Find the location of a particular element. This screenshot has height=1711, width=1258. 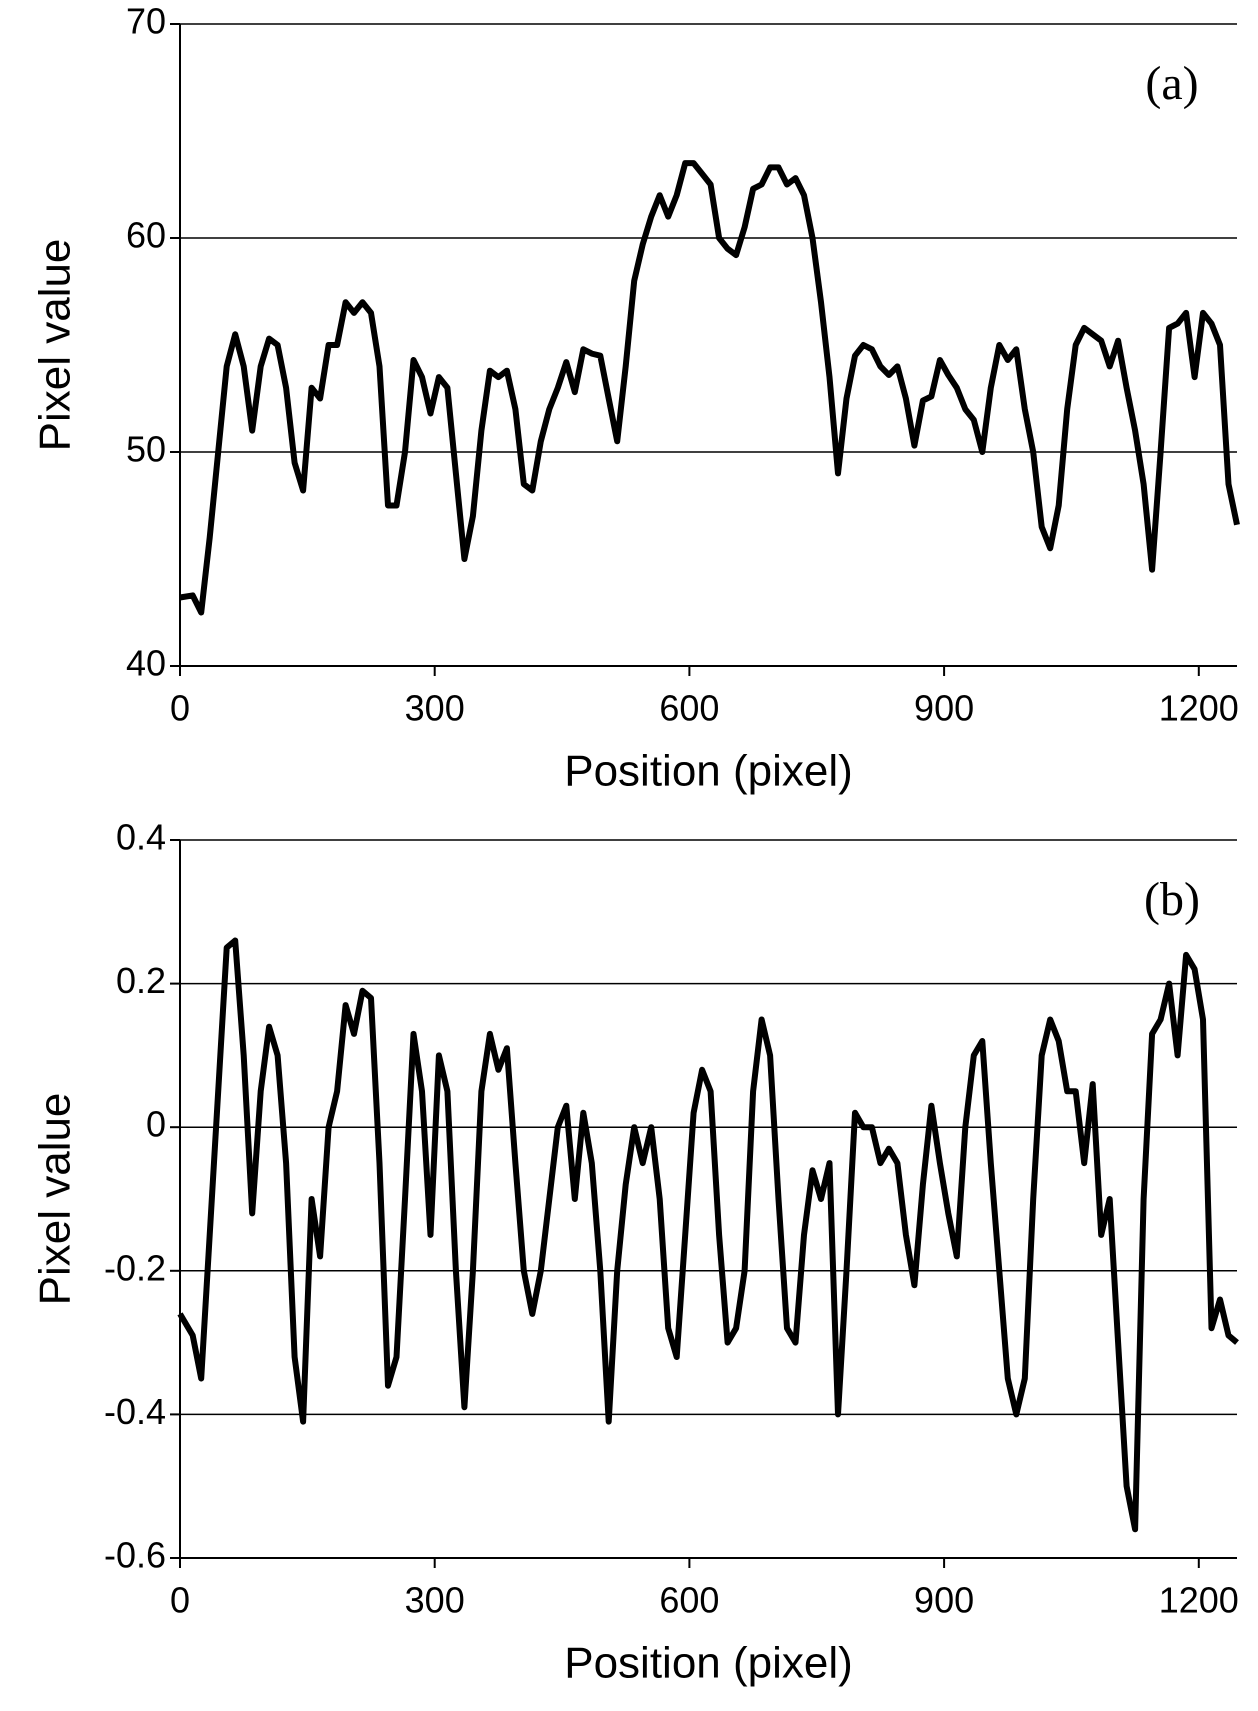

y-tick-label: 70 is located at coordinates (146, 21).